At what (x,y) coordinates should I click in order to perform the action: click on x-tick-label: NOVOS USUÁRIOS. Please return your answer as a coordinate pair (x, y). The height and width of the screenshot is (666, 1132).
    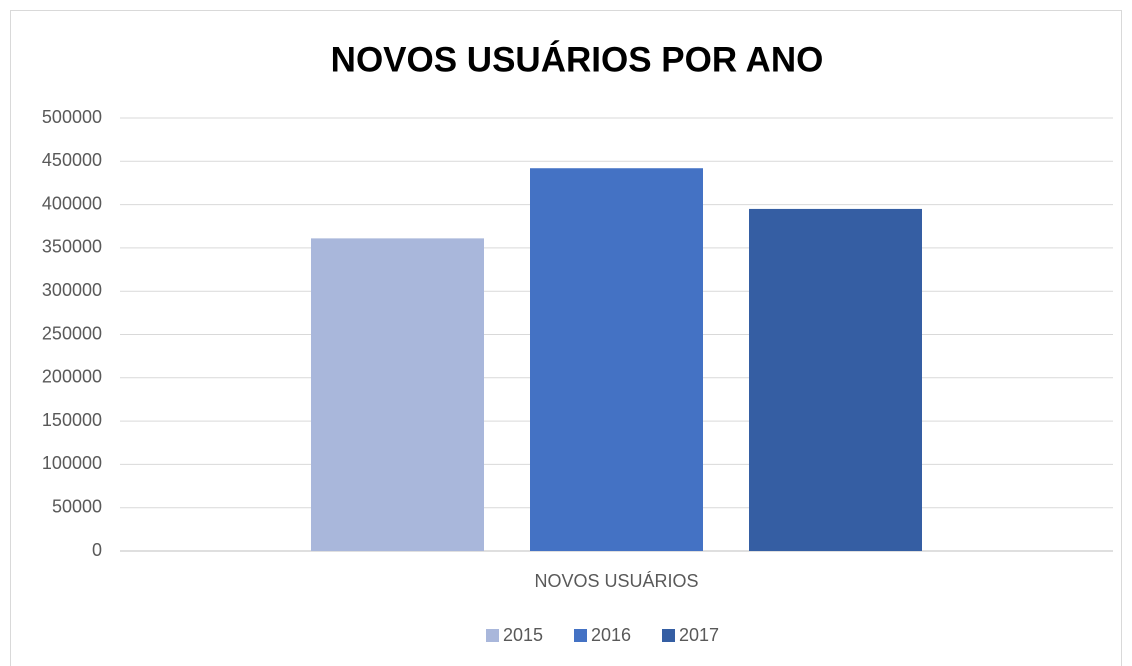
    Looking at the image, I should click on (616, 581).